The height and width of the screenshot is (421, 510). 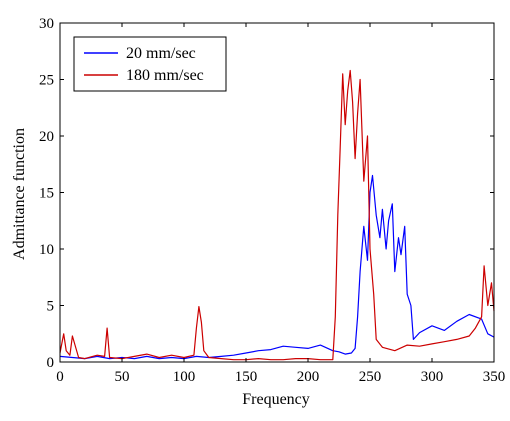 What do you see at coordinates (46, 250) in the screenshot?
I see `y-tick-label: 10` at bounding box center [46, 250].